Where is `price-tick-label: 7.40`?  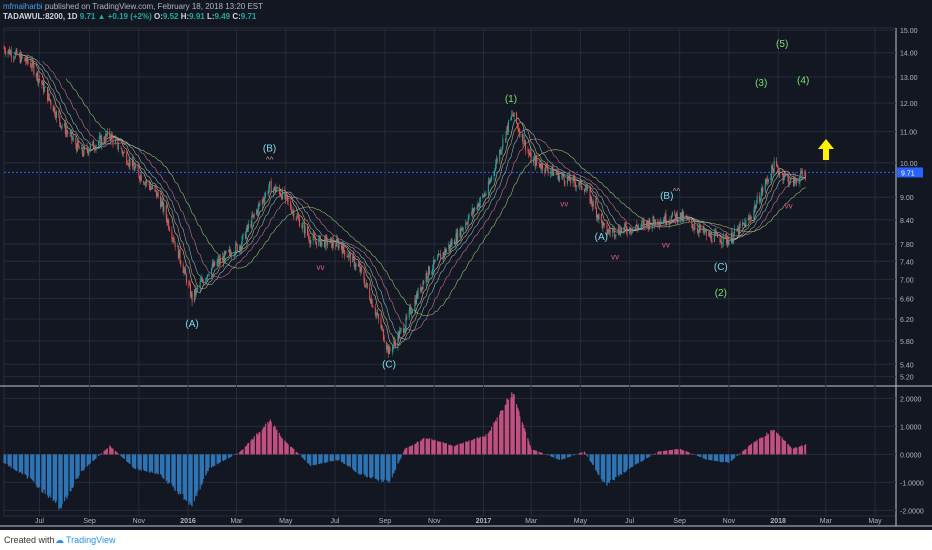
price-tick-label: 7.40 is located at coordinates (907, 262).